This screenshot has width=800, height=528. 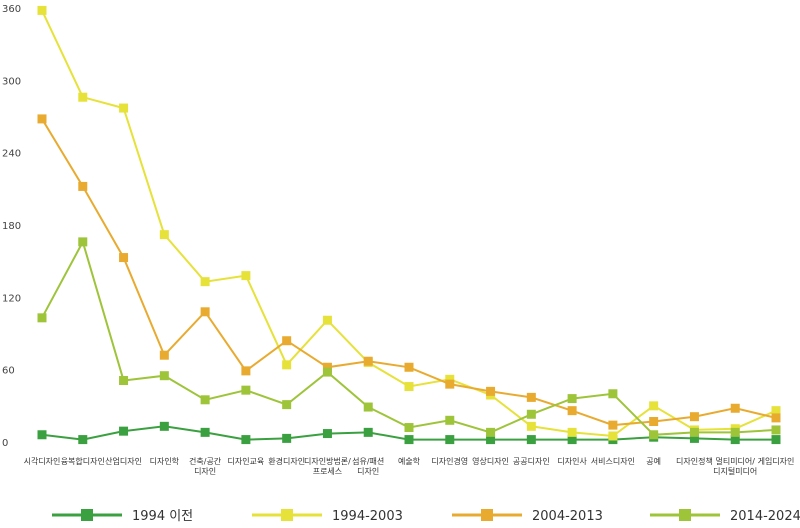 I want to click on data-point: 1994-2003: 64, so click(x=287, y=365).